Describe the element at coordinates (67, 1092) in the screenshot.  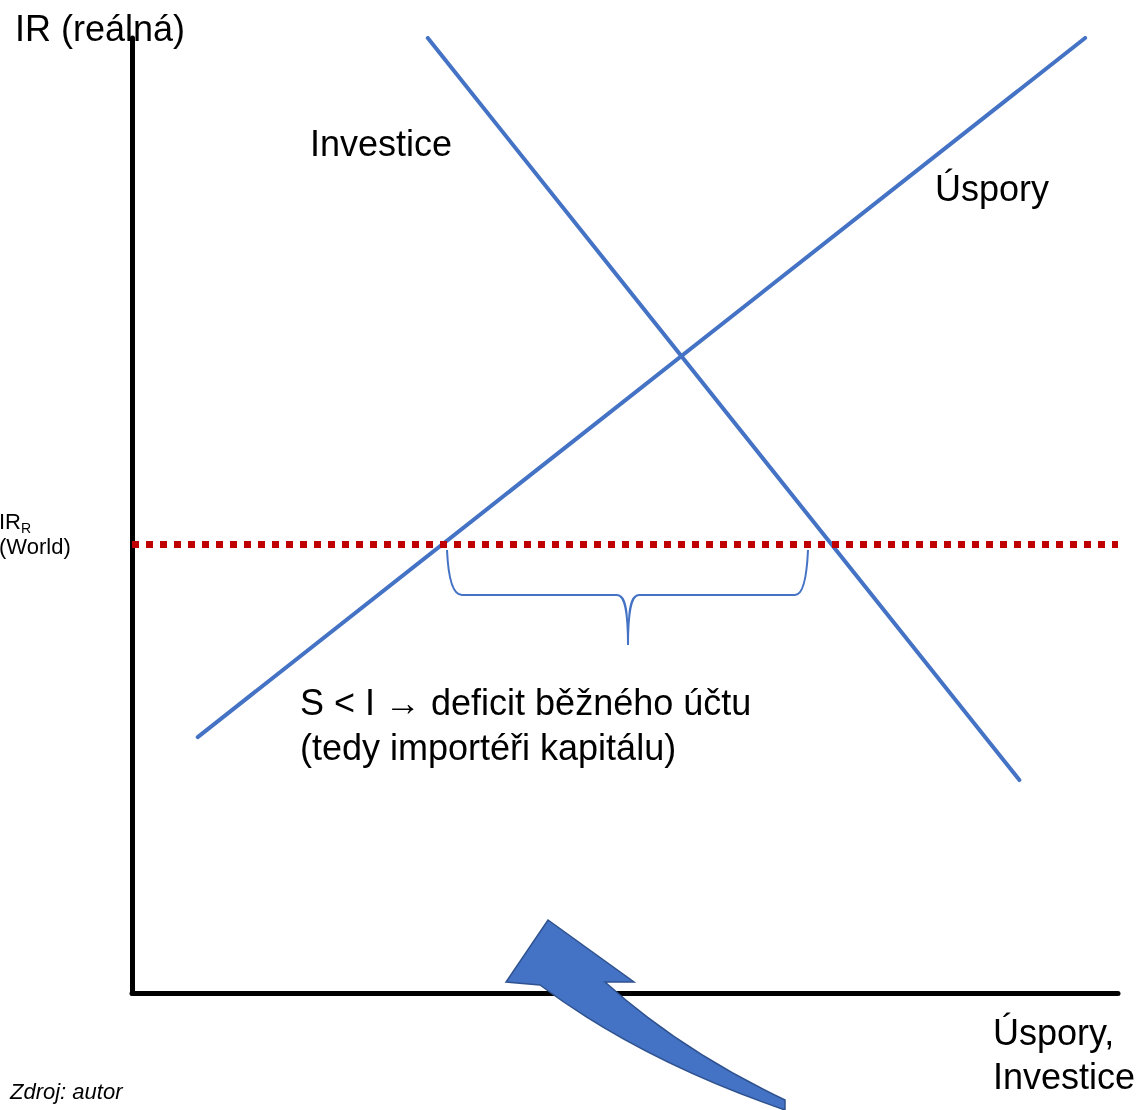
I see `text: Zdroj: autor` at that location.